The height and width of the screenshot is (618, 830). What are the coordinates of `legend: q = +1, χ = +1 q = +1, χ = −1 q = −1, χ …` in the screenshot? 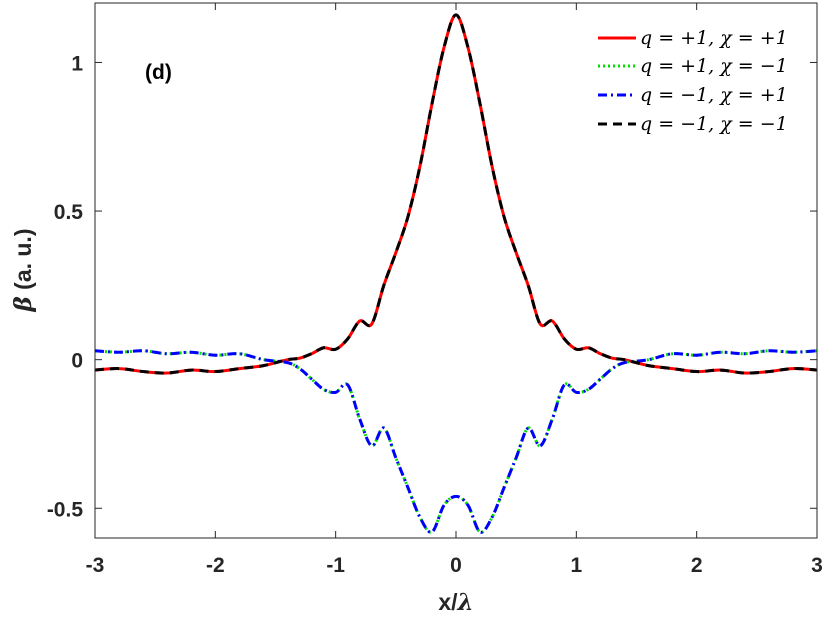 It's located at (693, 81).